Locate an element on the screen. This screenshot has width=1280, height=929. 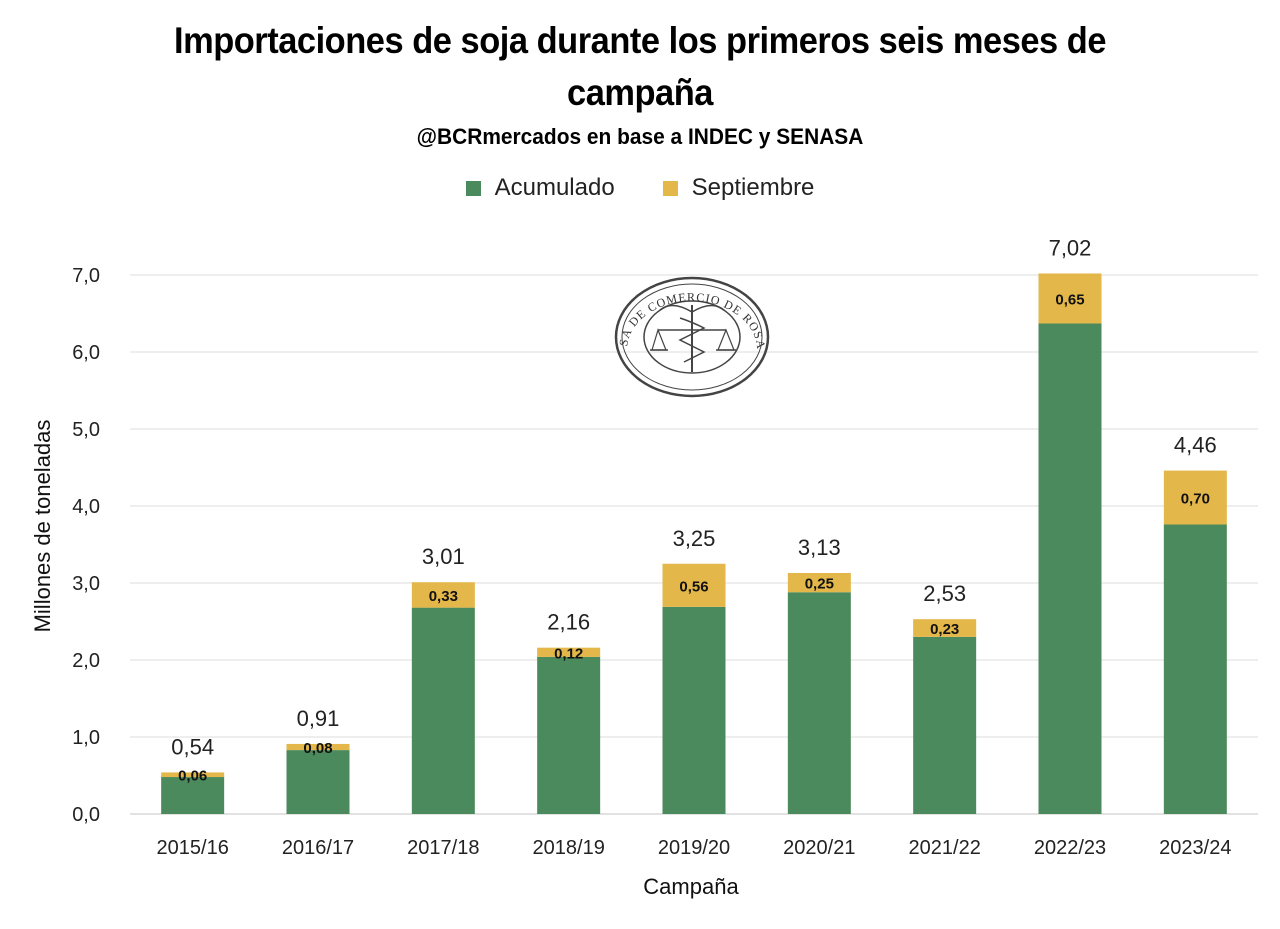
x-tick-label: 2016/17 is located at coordinates (318, 848).